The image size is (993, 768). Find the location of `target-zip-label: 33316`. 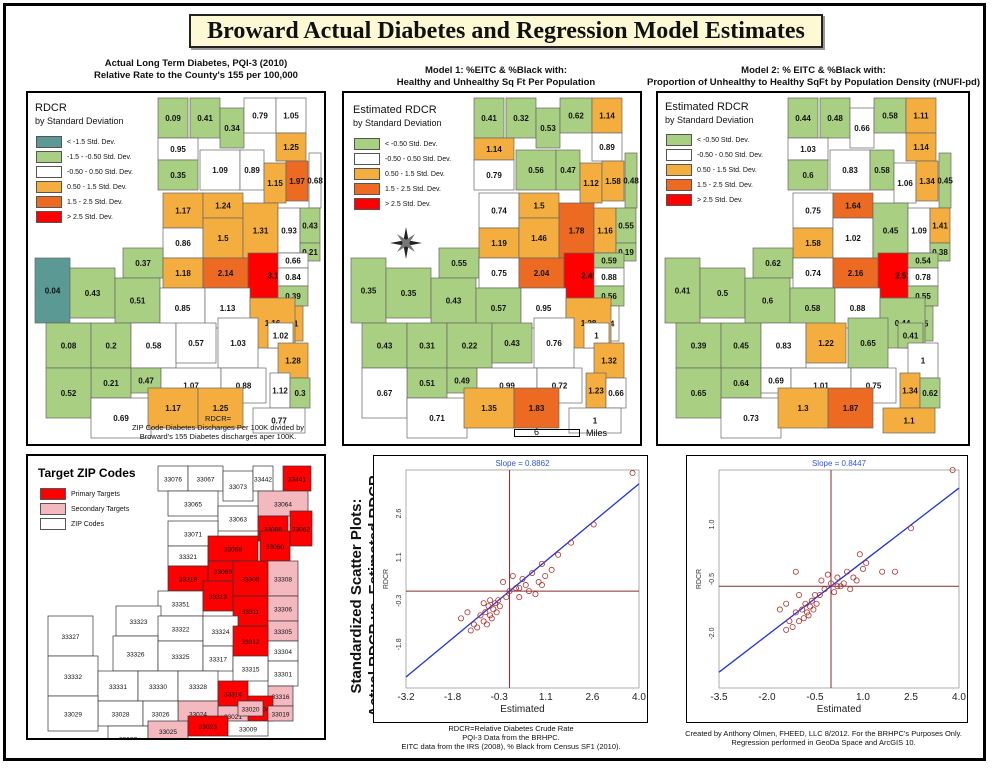

target-zip-label: 33316 is located at coordinates (280, 697).